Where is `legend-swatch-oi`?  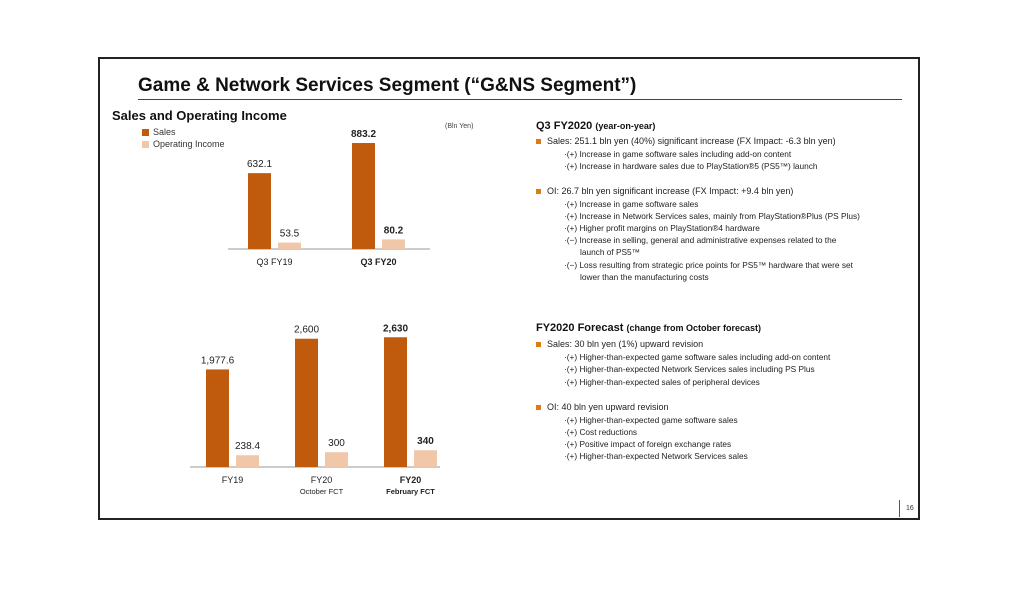
legend-swatch-oi is located at coordinates (145, 144).